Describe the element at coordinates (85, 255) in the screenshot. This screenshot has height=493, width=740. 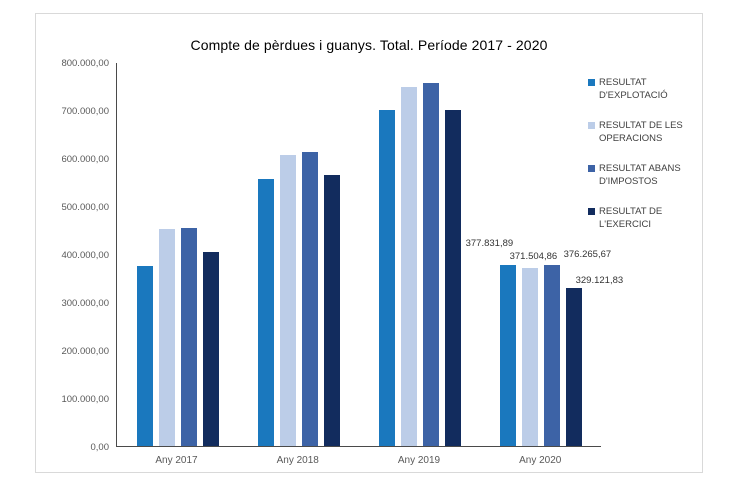
I see `y-tick-label-4: 400.000,00` at that location.